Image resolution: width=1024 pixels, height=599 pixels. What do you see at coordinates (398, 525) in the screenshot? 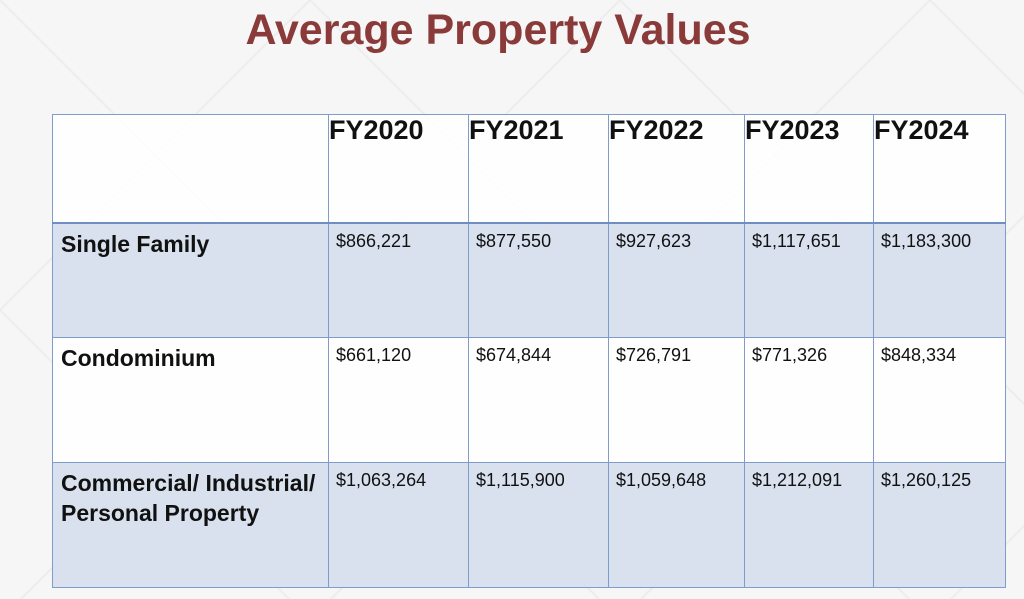
I see `table-cell: $1,063,264` at bounding box center [398, 525].